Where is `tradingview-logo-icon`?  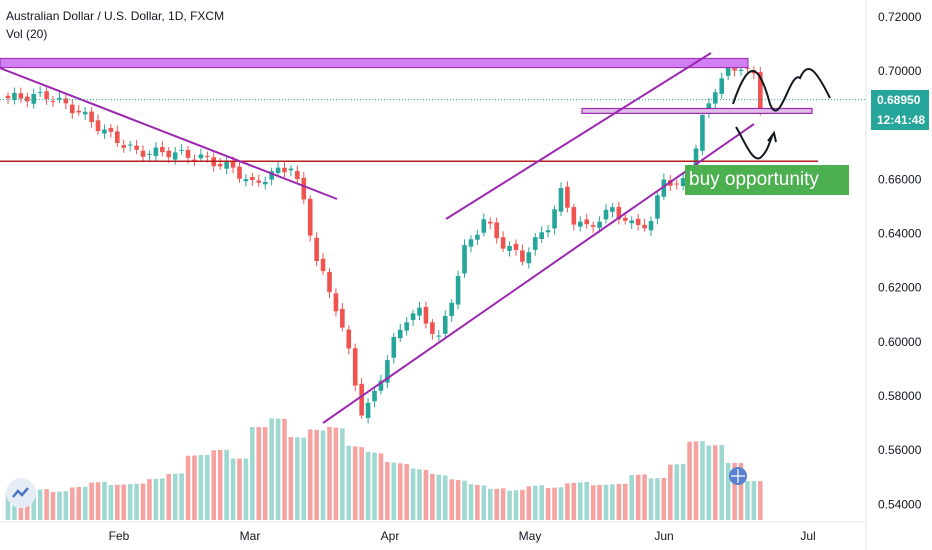
tradingview-logo-icon is located at coordinates (21, 493).